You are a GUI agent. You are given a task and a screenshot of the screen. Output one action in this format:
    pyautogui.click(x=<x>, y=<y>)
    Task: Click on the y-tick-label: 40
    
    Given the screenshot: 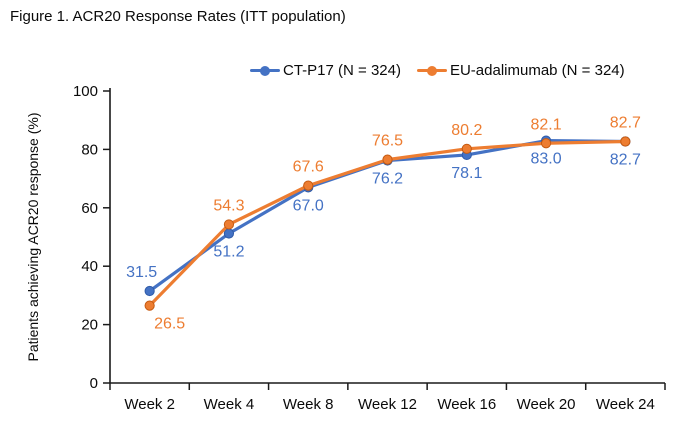 What is the action you would take?
    pyautogui.click(x=89, y=266)
    